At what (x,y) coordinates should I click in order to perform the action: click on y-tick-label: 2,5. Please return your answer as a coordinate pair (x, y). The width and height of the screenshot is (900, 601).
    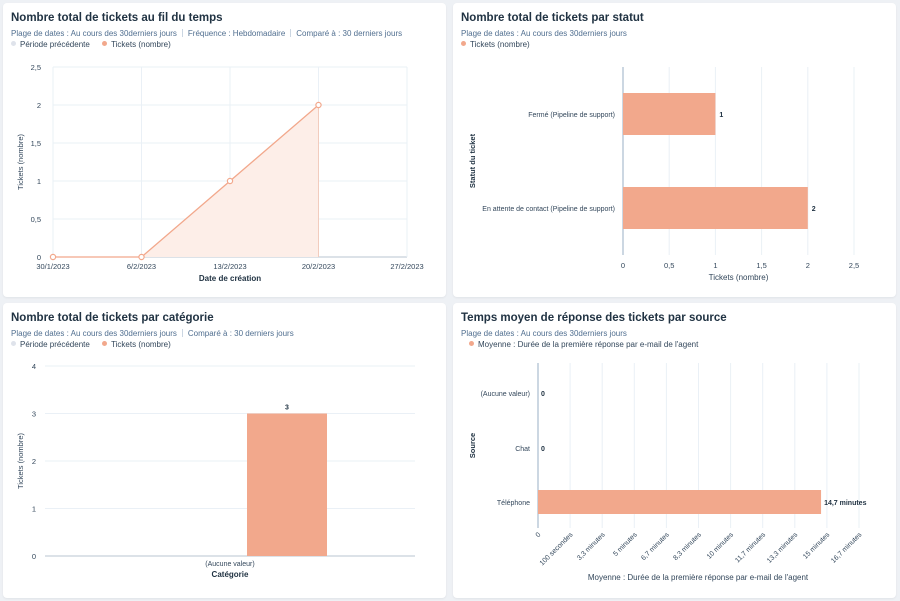
    Looking at the image, I should click on (36, 67).